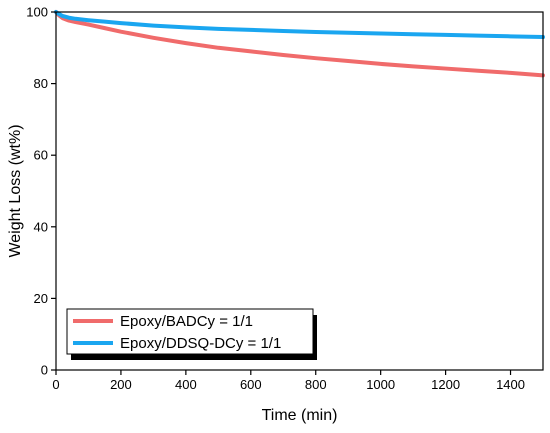 Image resolution: width=550 pixels, height=433 pixels. What do you see at coordinates (41, 155) in the screenshot?
I see `y-tick-label: 60` at bounding box center [41, 155].